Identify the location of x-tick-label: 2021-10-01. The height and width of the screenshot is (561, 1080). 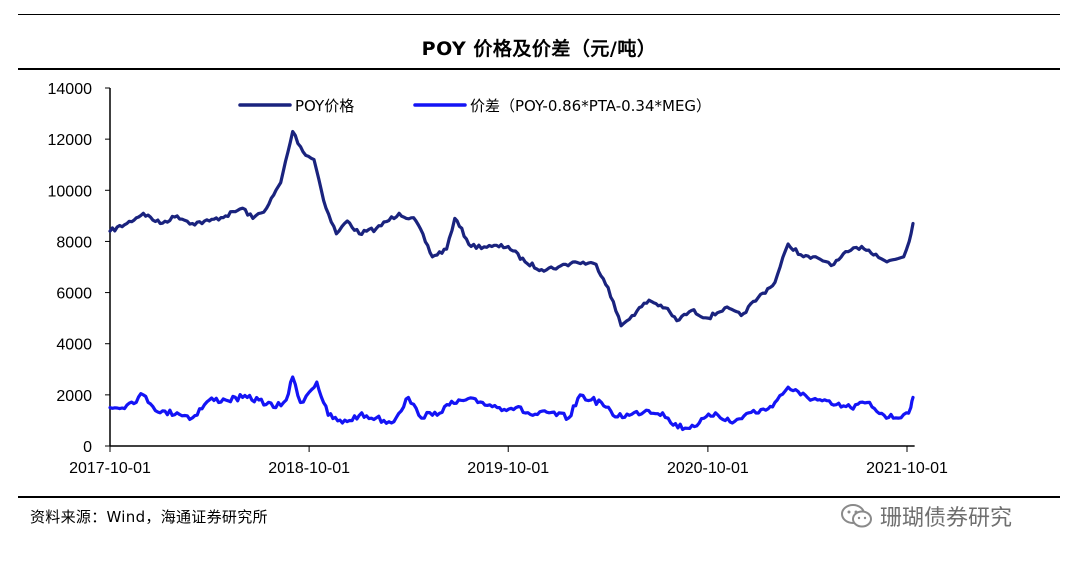
(907, 468).